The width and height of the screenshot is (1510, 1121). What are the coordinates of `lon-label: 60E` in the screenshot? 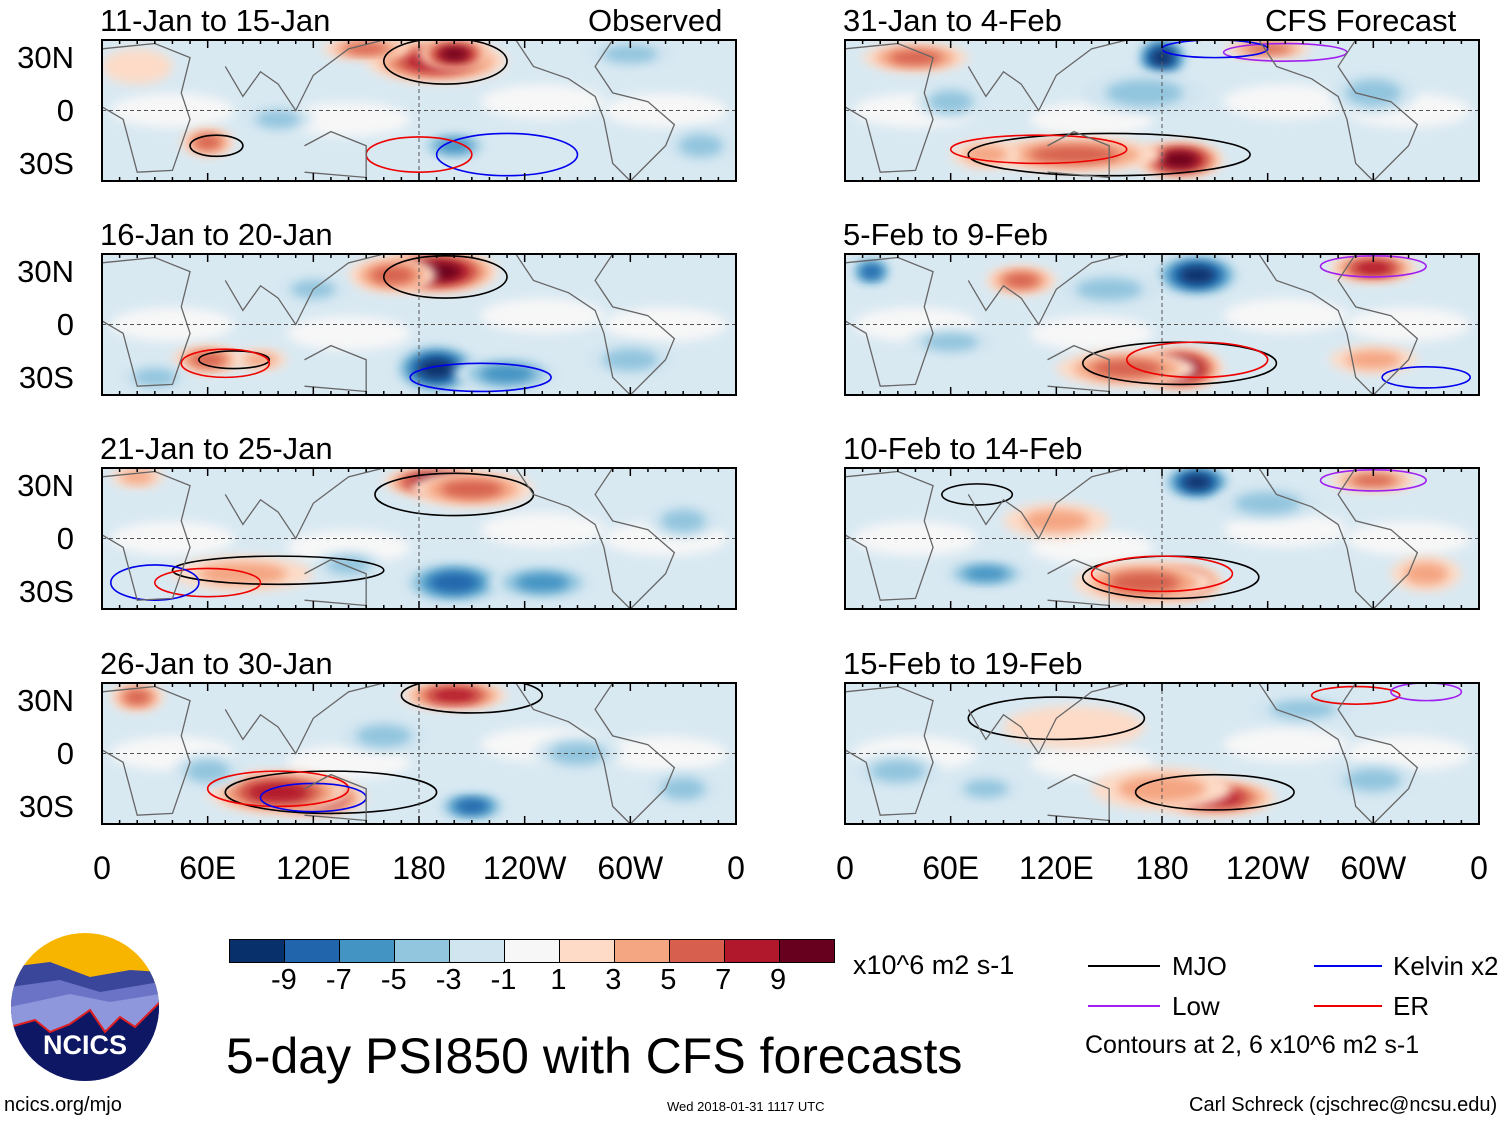 It's located at (951, 868).